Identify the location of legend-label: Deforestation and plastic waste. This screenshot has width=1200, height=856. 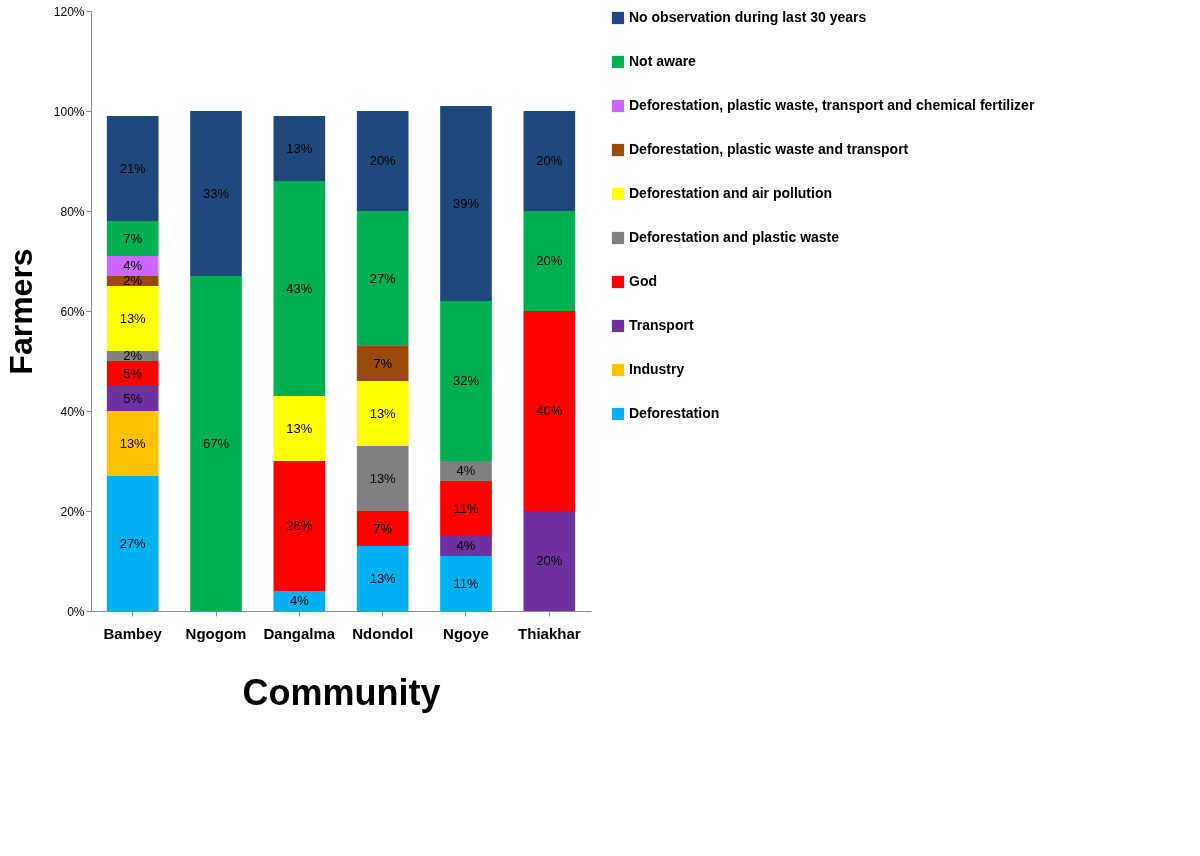
(734, 237).